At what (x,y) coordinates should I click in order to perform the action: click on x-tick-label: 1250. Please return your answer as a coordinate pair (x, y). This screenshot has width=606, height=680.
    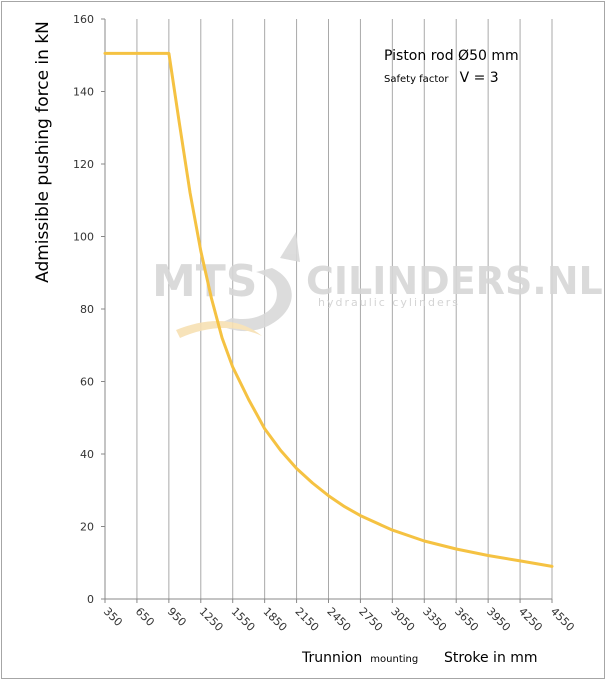
    Looking at the image, I should click on (211, 619).